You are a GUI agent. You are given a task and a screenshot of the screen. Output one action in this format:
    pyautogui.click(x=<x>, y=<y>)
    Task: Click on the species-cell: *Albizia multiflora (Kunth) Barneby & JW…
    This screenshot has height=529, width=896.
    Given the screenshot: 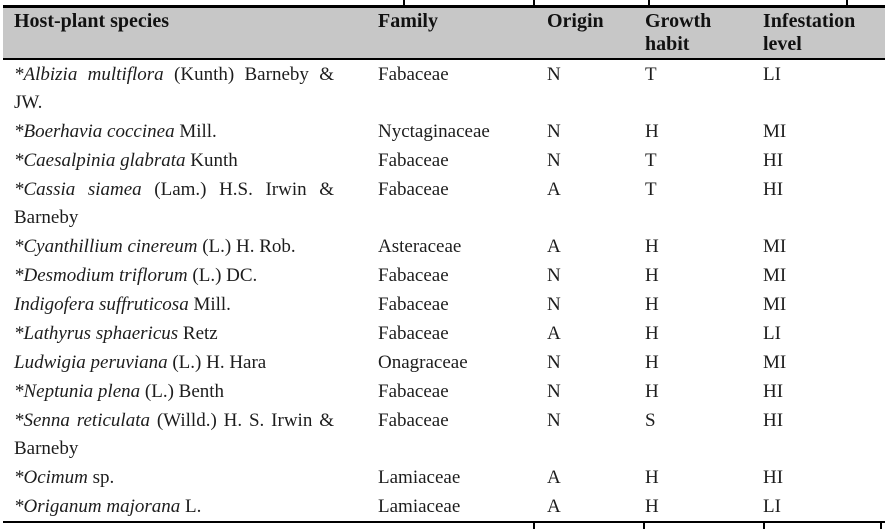 What is the action you would take?
    pyautogui.click(x=190, y=88)
    